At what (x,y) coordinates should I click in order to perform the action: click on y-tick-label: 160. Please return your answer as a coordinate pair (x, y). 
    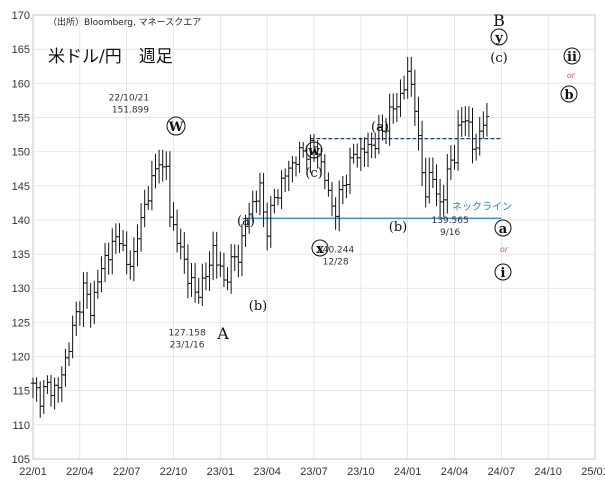
    Looking at the image, I should click on (21, 84).